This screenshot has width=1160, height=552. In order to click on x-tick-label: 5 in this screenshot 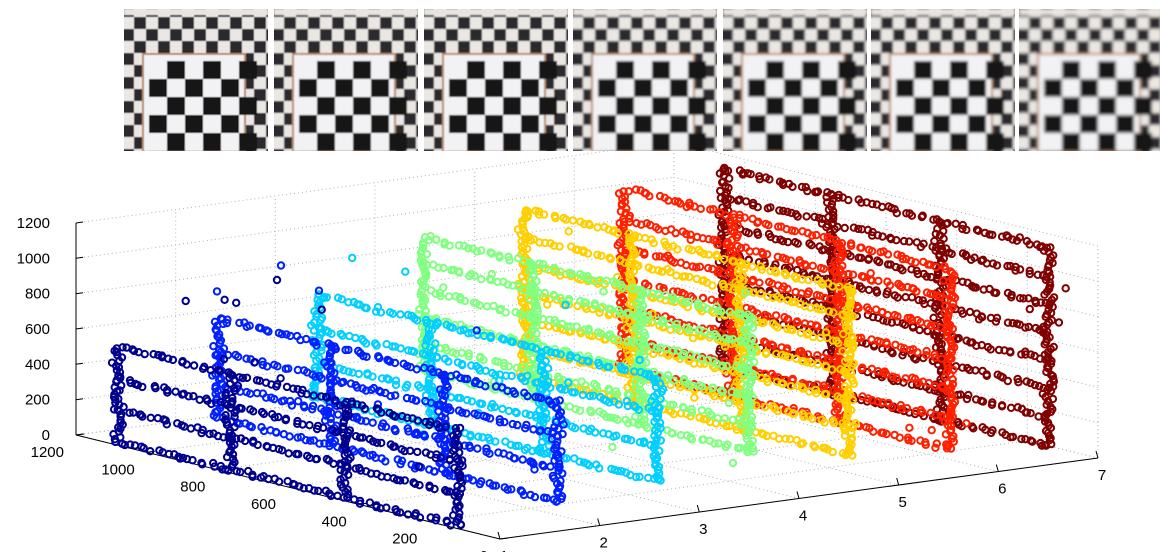, I will do `click(903, 502)`.